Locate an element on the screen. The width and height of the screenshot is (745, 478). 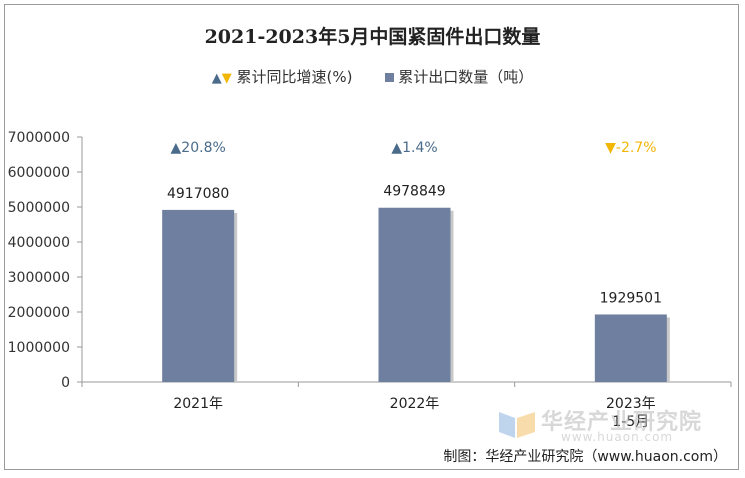
legend-volume-label: 累计出口数量（吨） is located at coordinates (466, 77).